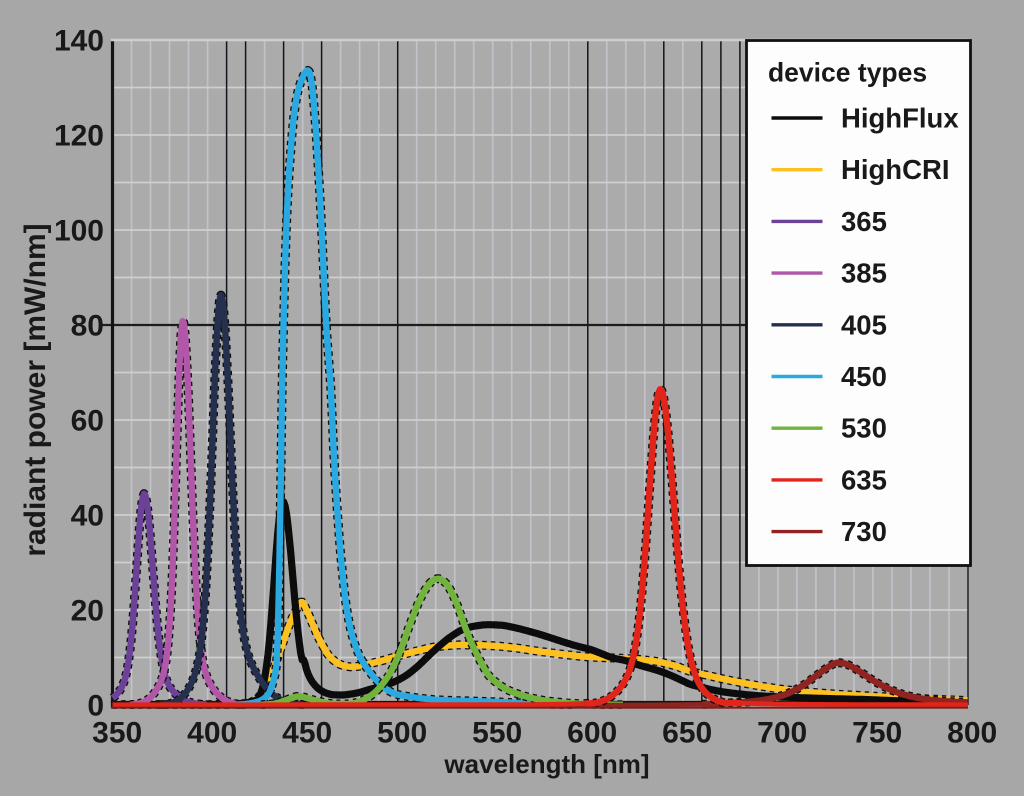 The width and height of the screenshot is (1024, 796). Describe the element at coordinates (895, 169) in the screenshot. I see `svg-text: HighCRI` at that location.